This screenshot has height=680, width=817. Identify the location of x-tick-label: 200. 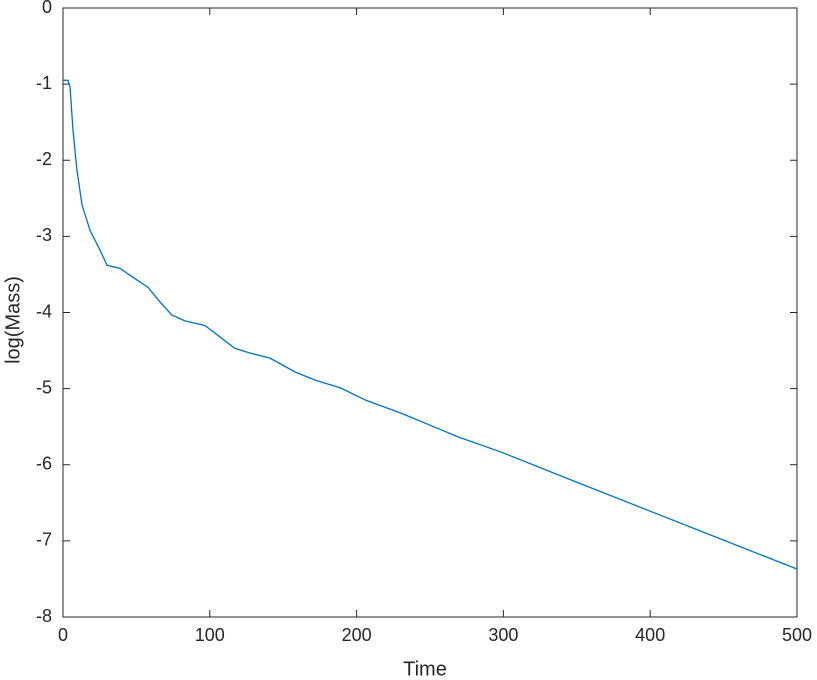
(357, 635).